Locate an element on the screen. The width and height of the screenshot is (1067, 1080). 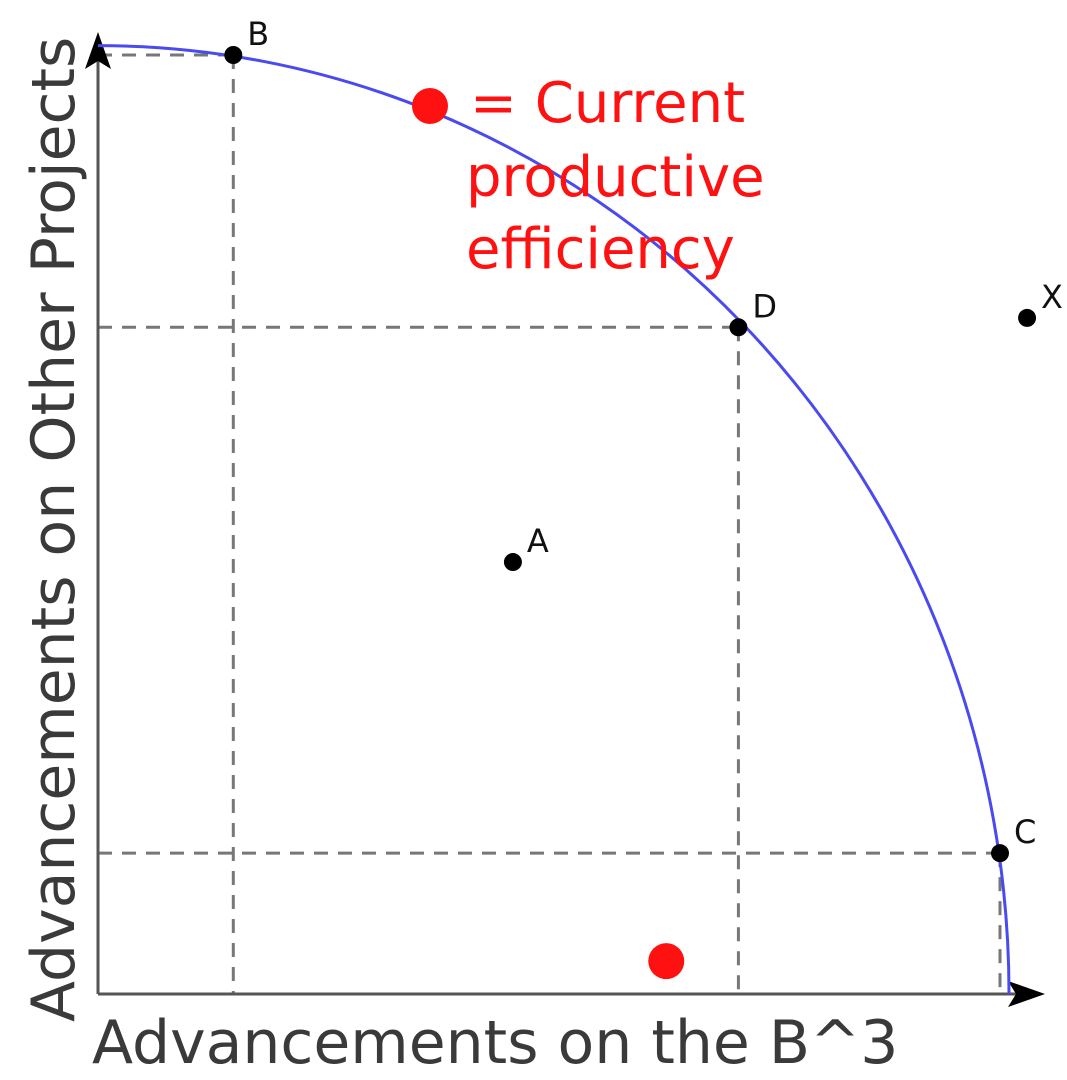
highlight-points is located at coordinates (666, 961).